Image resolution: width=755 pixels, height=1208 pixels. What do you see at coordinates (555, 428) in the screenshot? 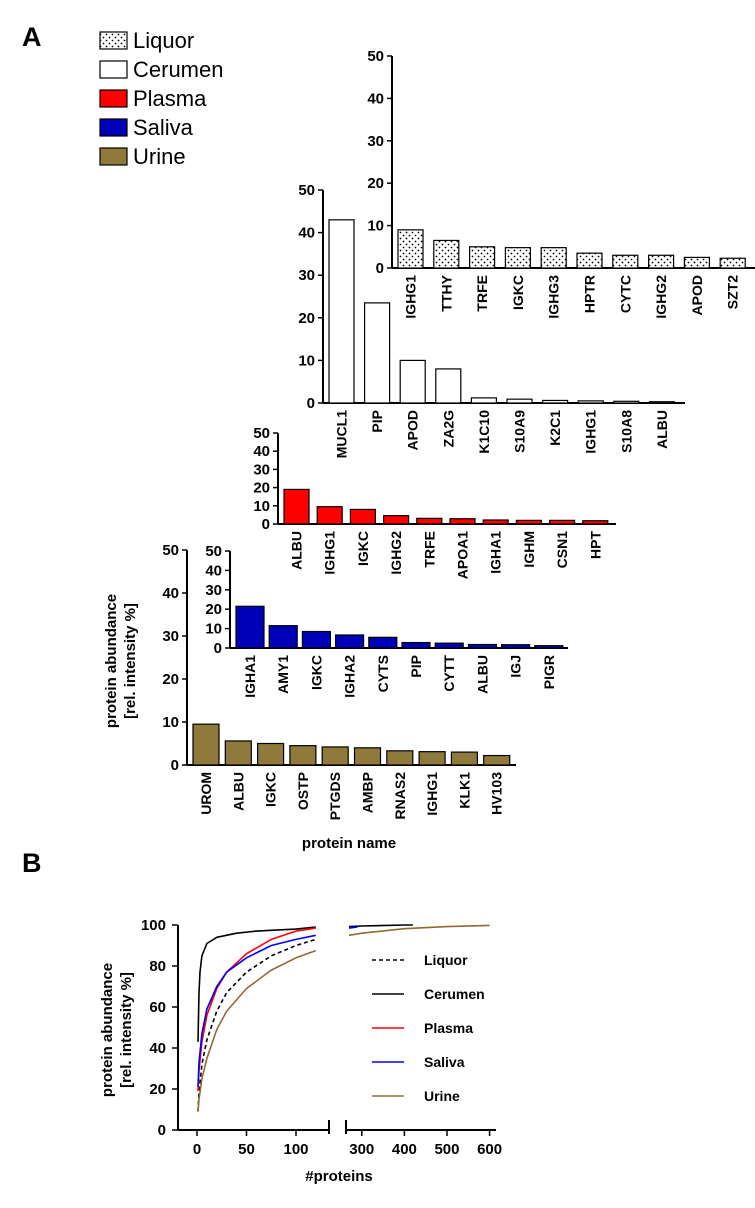
I see `category-label: K2C1` at bounding box center [555, 428].